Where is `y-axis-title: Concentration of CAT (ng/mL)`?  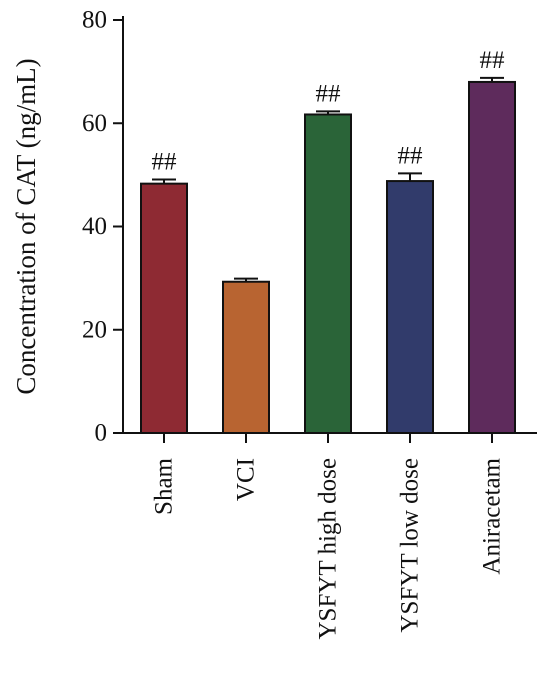
y-axis-title: Concentration of CAT (ng/mL) is located at coordinates (26, 226).